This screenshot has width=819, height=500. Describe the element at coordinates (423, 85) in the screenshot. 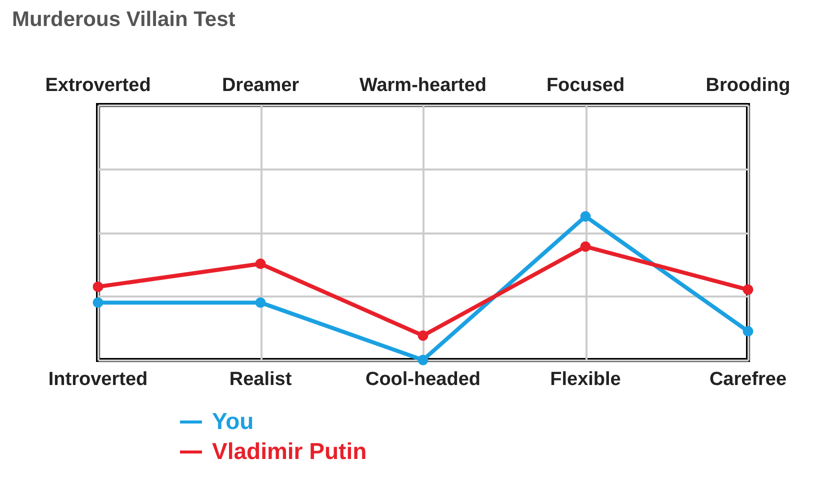

I see `text: Warm-hearted` at that location.